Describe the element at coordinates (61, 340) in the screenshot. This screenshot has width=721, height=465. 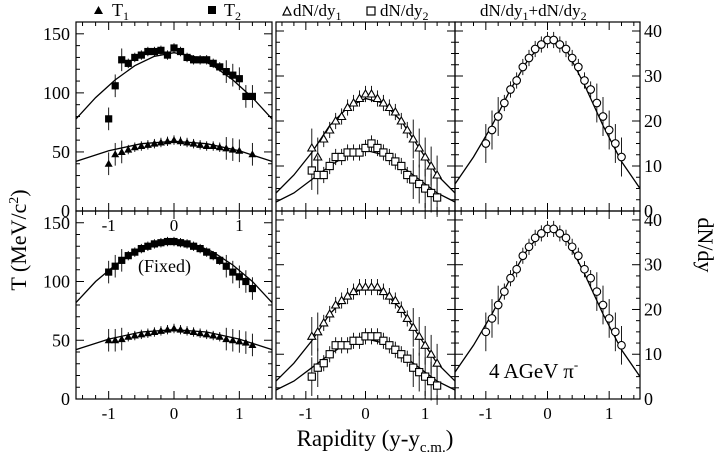
I see `y-tick-label: 50` at that location.